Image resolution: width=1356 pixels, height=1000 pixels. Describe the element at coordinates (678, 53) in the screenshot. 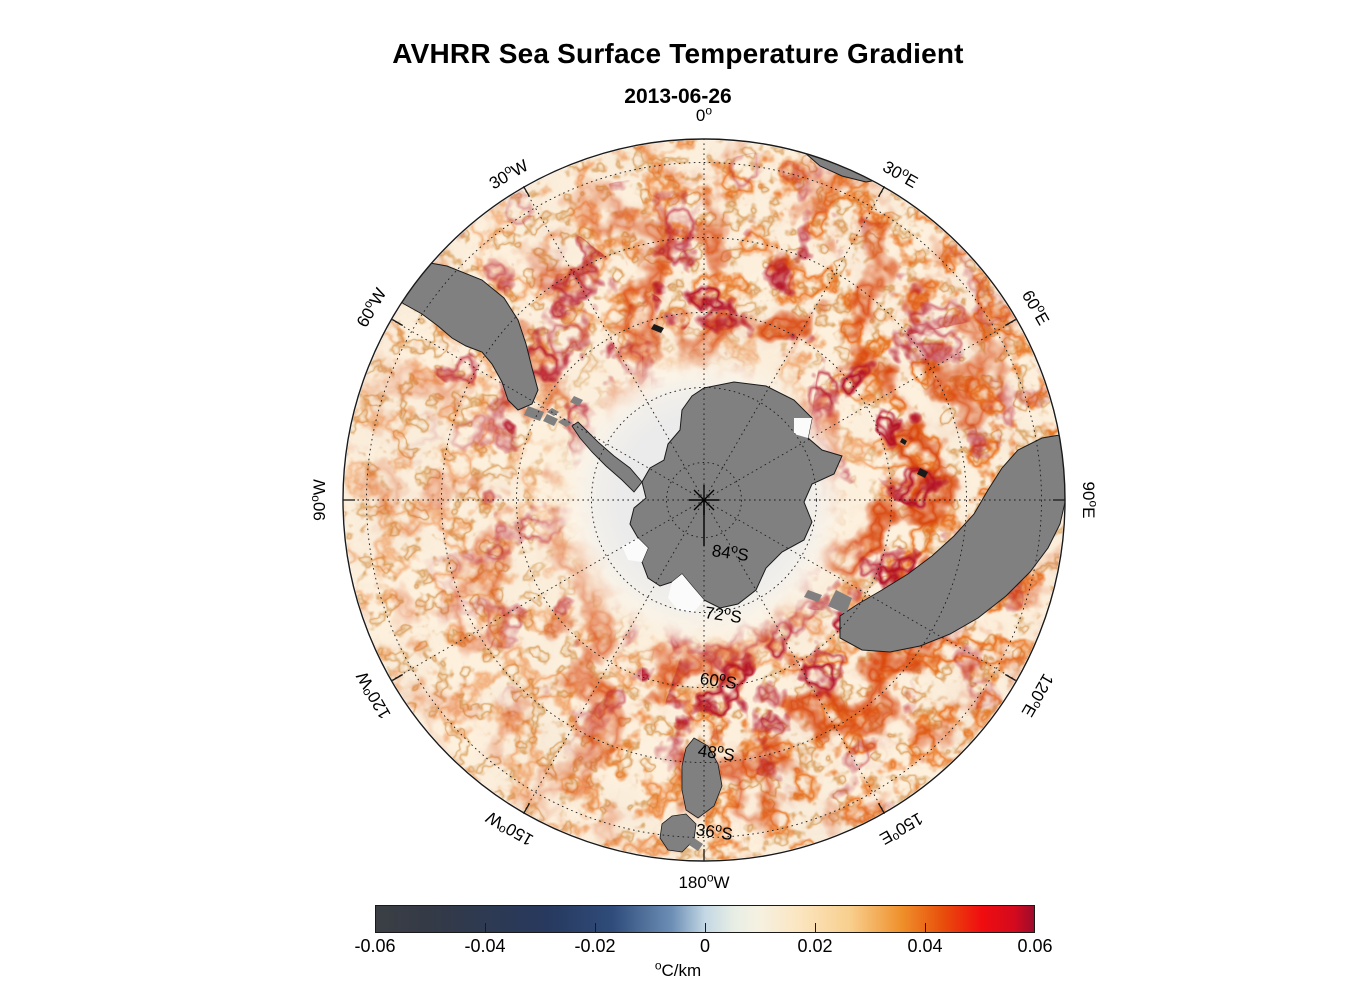

I see `page-title: AVHRR Sea Surface Temperature Gradient` at that location.